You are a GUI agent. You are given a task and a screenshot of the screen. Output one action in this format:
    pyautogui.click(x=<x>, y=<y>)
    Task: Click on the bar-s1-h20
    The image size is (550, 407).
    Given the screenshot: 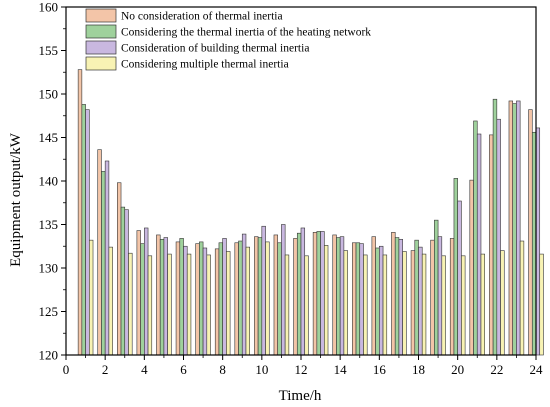 What is the action you would take?
    pyautogui.click(x=452, y=297)
    